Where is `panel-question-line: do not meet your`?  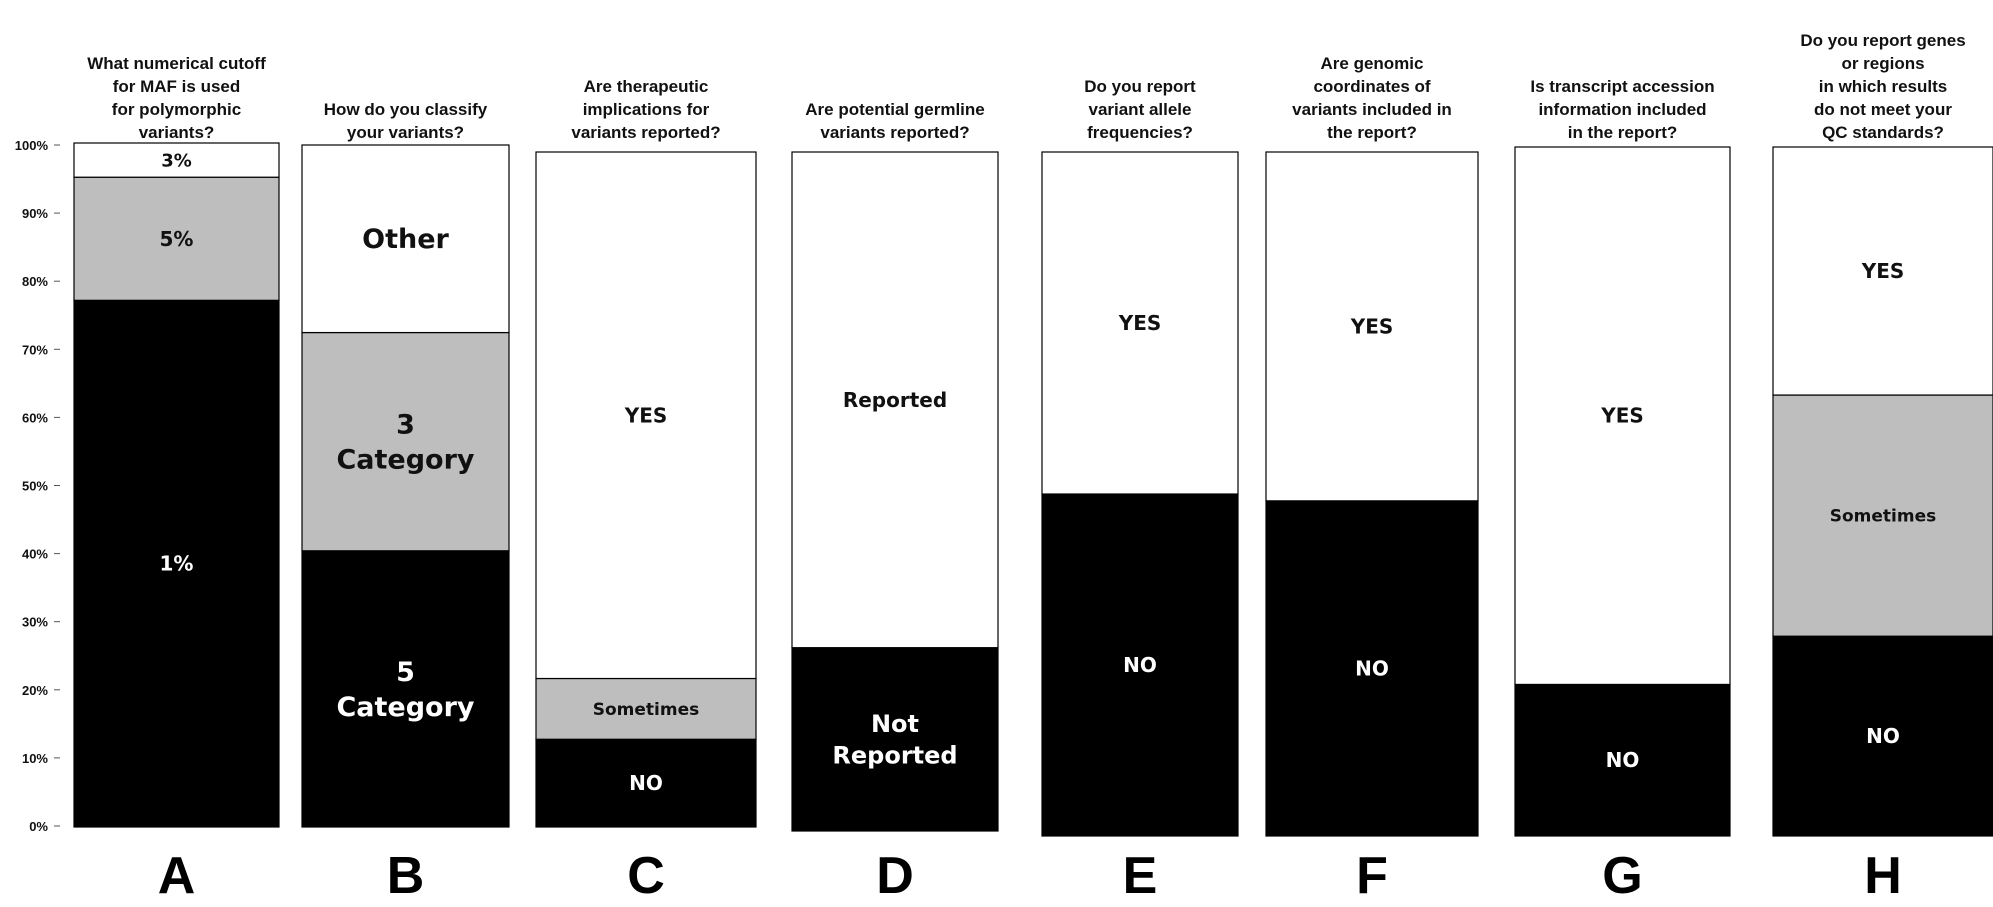
panel-question-line: do not meet your is located at coordinates (1883, 109).